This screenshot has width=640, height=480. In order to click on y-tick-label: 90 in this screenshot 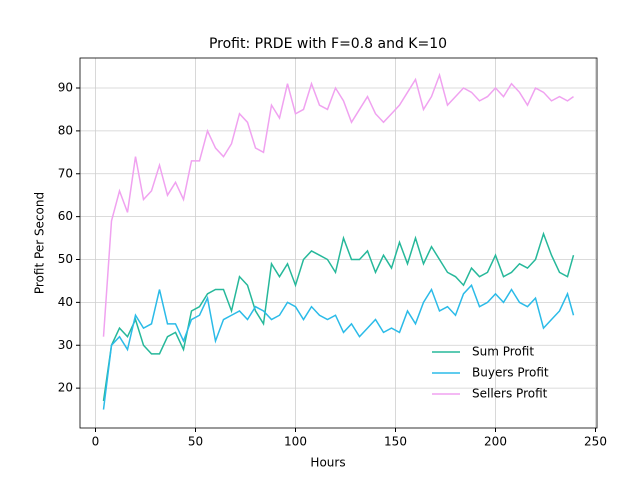, I will do `click(65, 88)`.